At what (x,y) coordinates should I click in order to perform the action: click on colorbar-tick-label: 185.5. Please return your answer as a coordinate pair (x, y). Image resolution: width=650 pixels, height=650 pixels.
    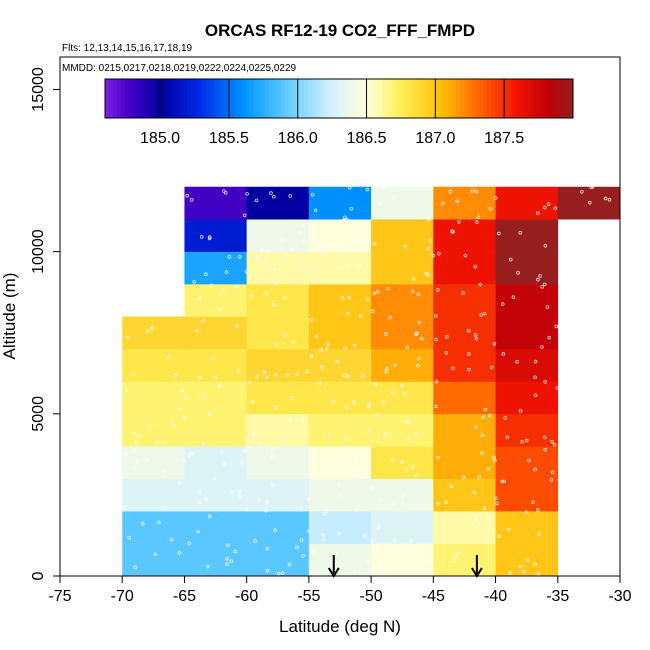
    Looking at the image, I should click on (229, 138).